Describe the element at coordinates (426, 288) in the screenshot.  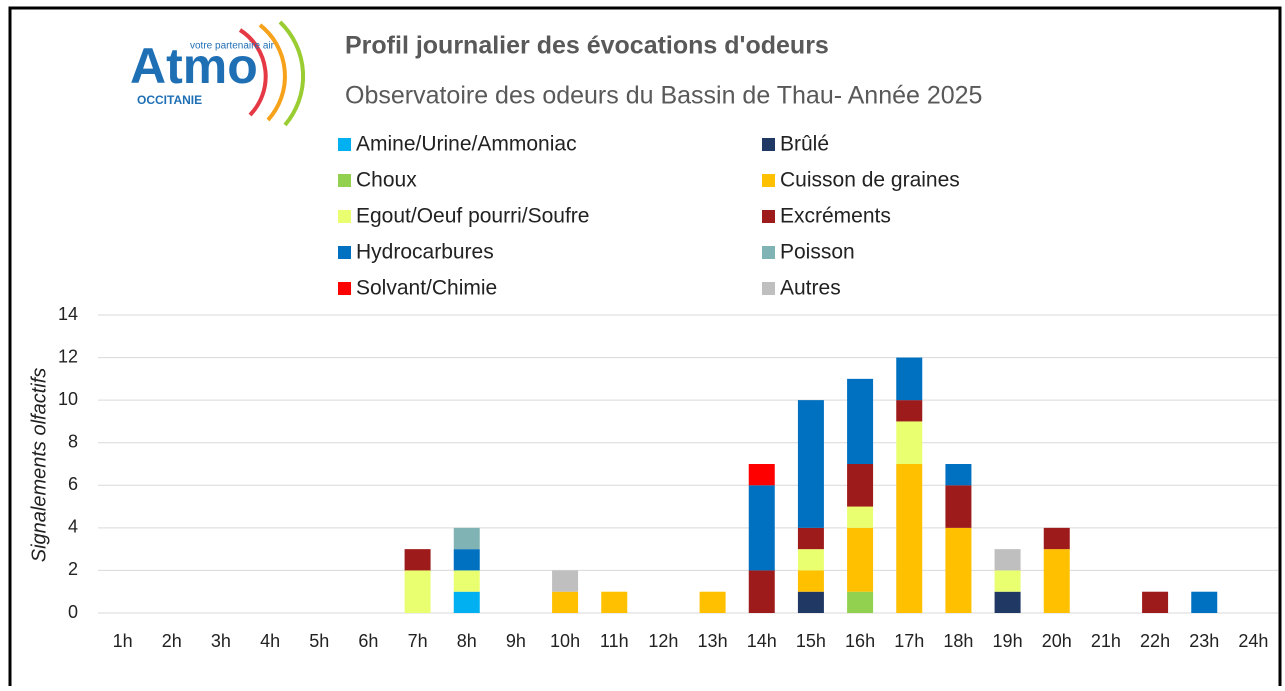
I see `legend-label: Solvant/Chimie` at that location.